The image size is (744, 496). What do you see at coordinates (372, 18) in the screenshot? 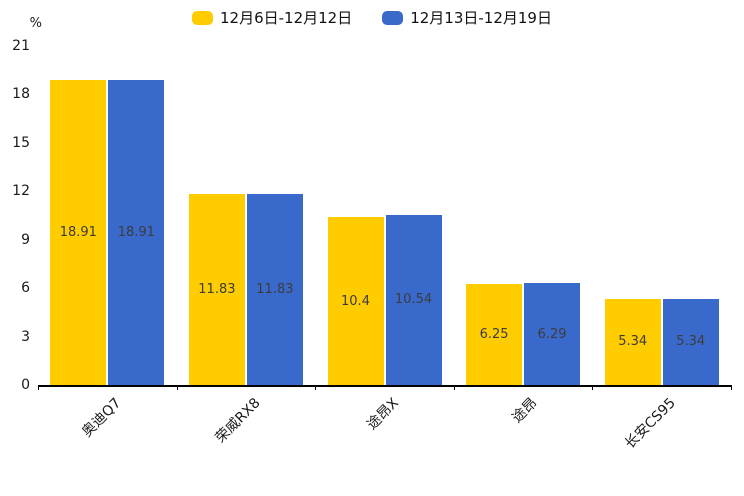
I see `chart-legend: 12月6日-12月12日 12月13日-12月19日` at bounding box center [372, 18].